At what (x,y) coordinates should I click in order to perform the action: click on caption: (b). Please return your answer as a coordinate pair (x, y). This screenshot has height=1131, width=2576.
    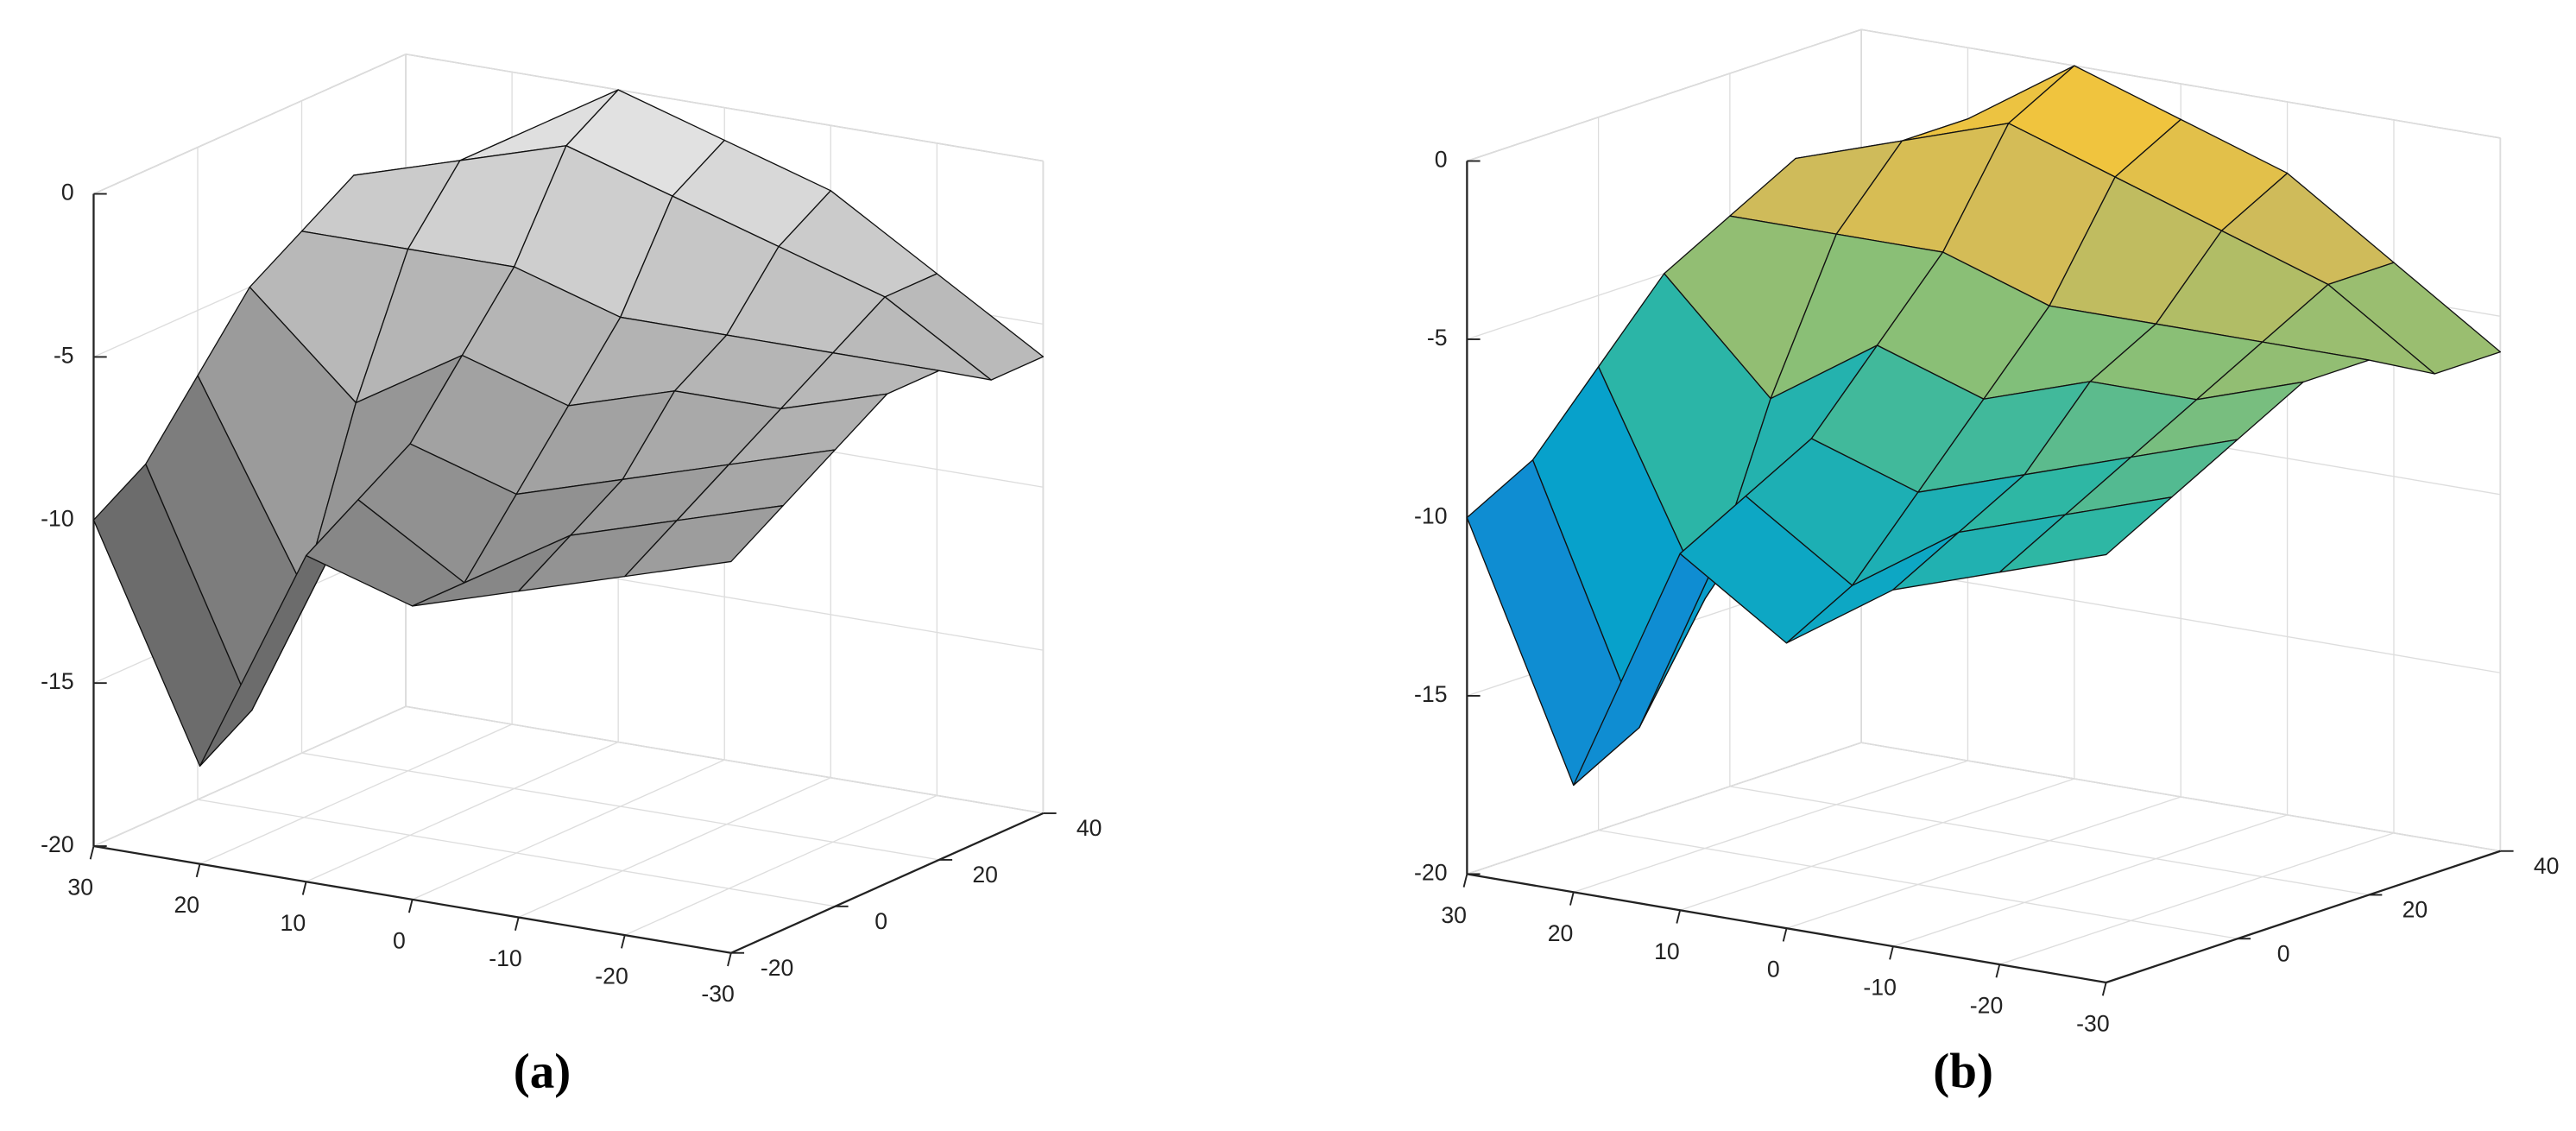
    Looking at the image, I should click on (1963, 1072).